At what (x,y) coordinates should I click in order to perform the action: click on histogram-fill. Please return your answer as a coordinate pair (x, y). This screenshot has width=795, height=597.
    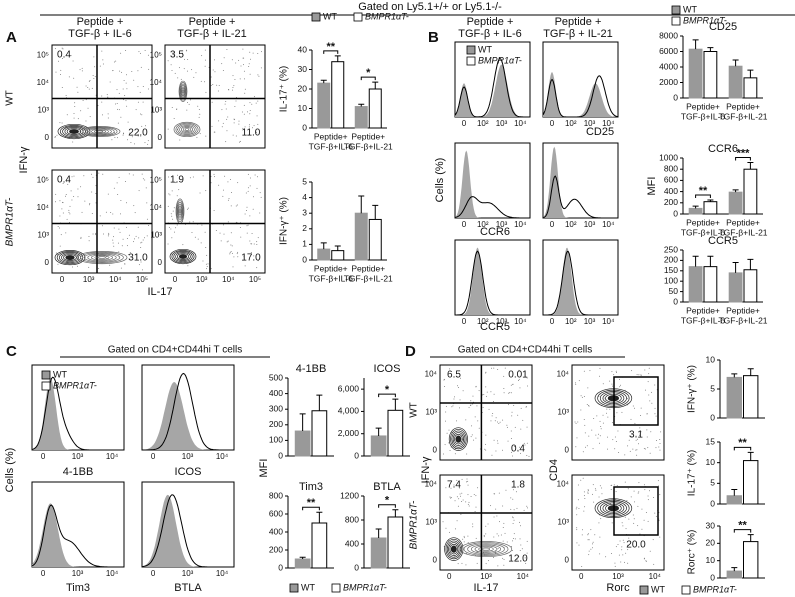
    Looking at the image, I should click on (580, 182).